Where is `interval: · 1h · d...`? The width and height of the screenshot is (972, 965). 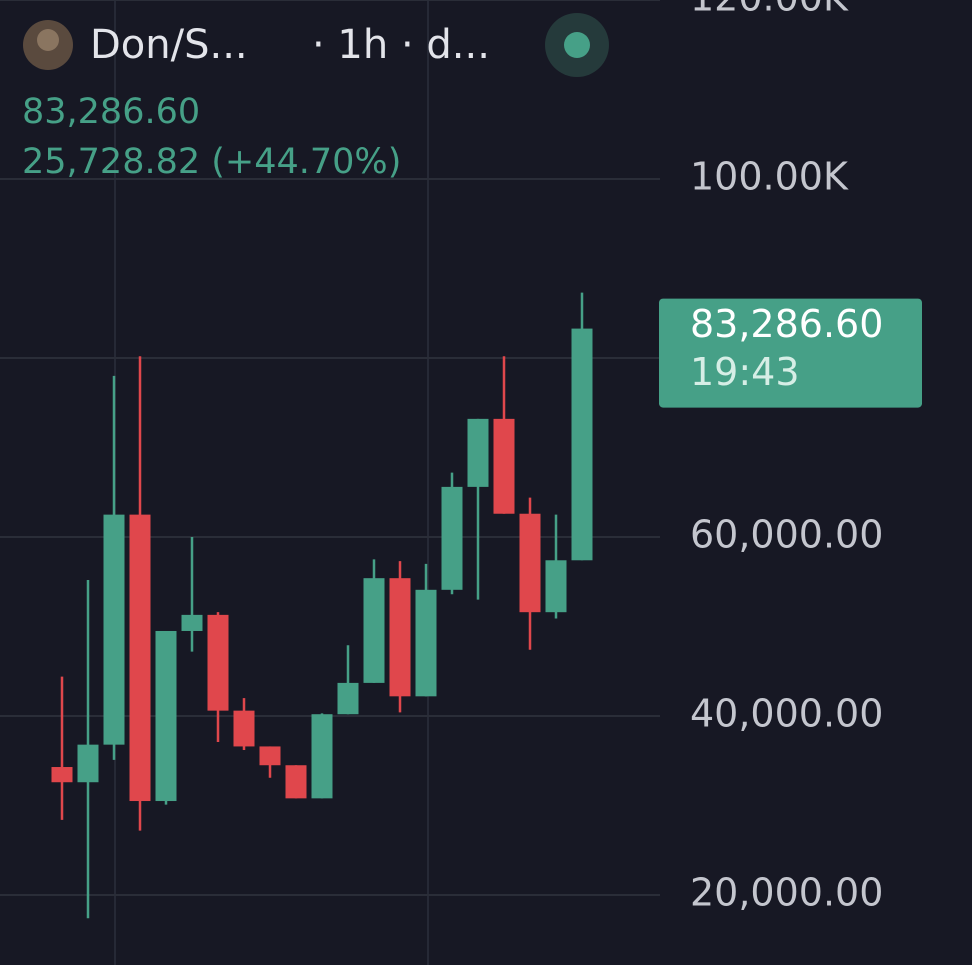
interval: · 1h · d... is located at coordinates (401, 45).